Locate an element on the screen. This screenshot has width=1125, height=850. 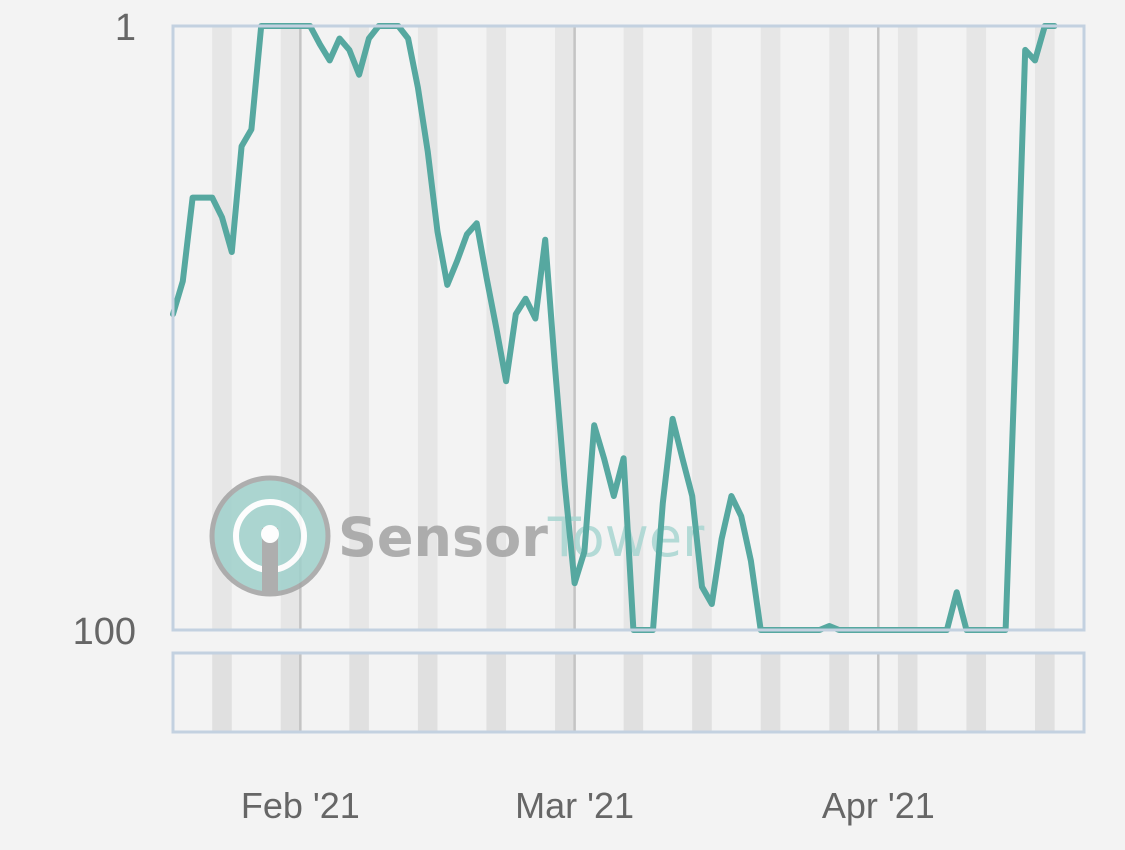
navigator-border is located at coordinates (628, 692).